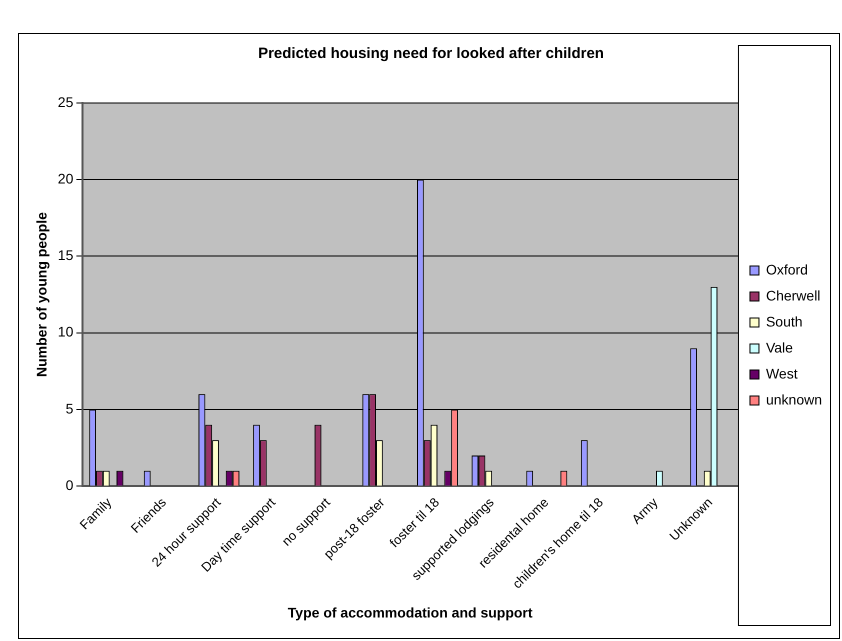 This screenshot has height=641, width=842. What do you see at coordinates (66, 332) in the screenshot?
I see `y-tick-label: 10` at bounding box center [66, 332].